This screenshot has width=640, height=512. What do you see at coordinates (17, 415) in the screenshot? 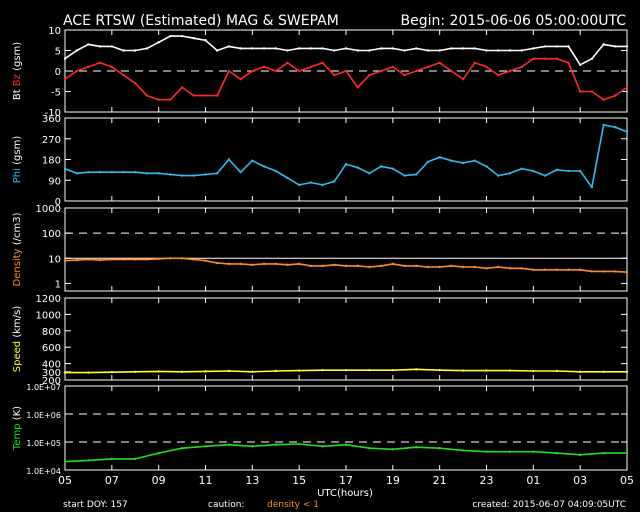
I see `ylabel-part: (K)` at bounding box center [17, 415].